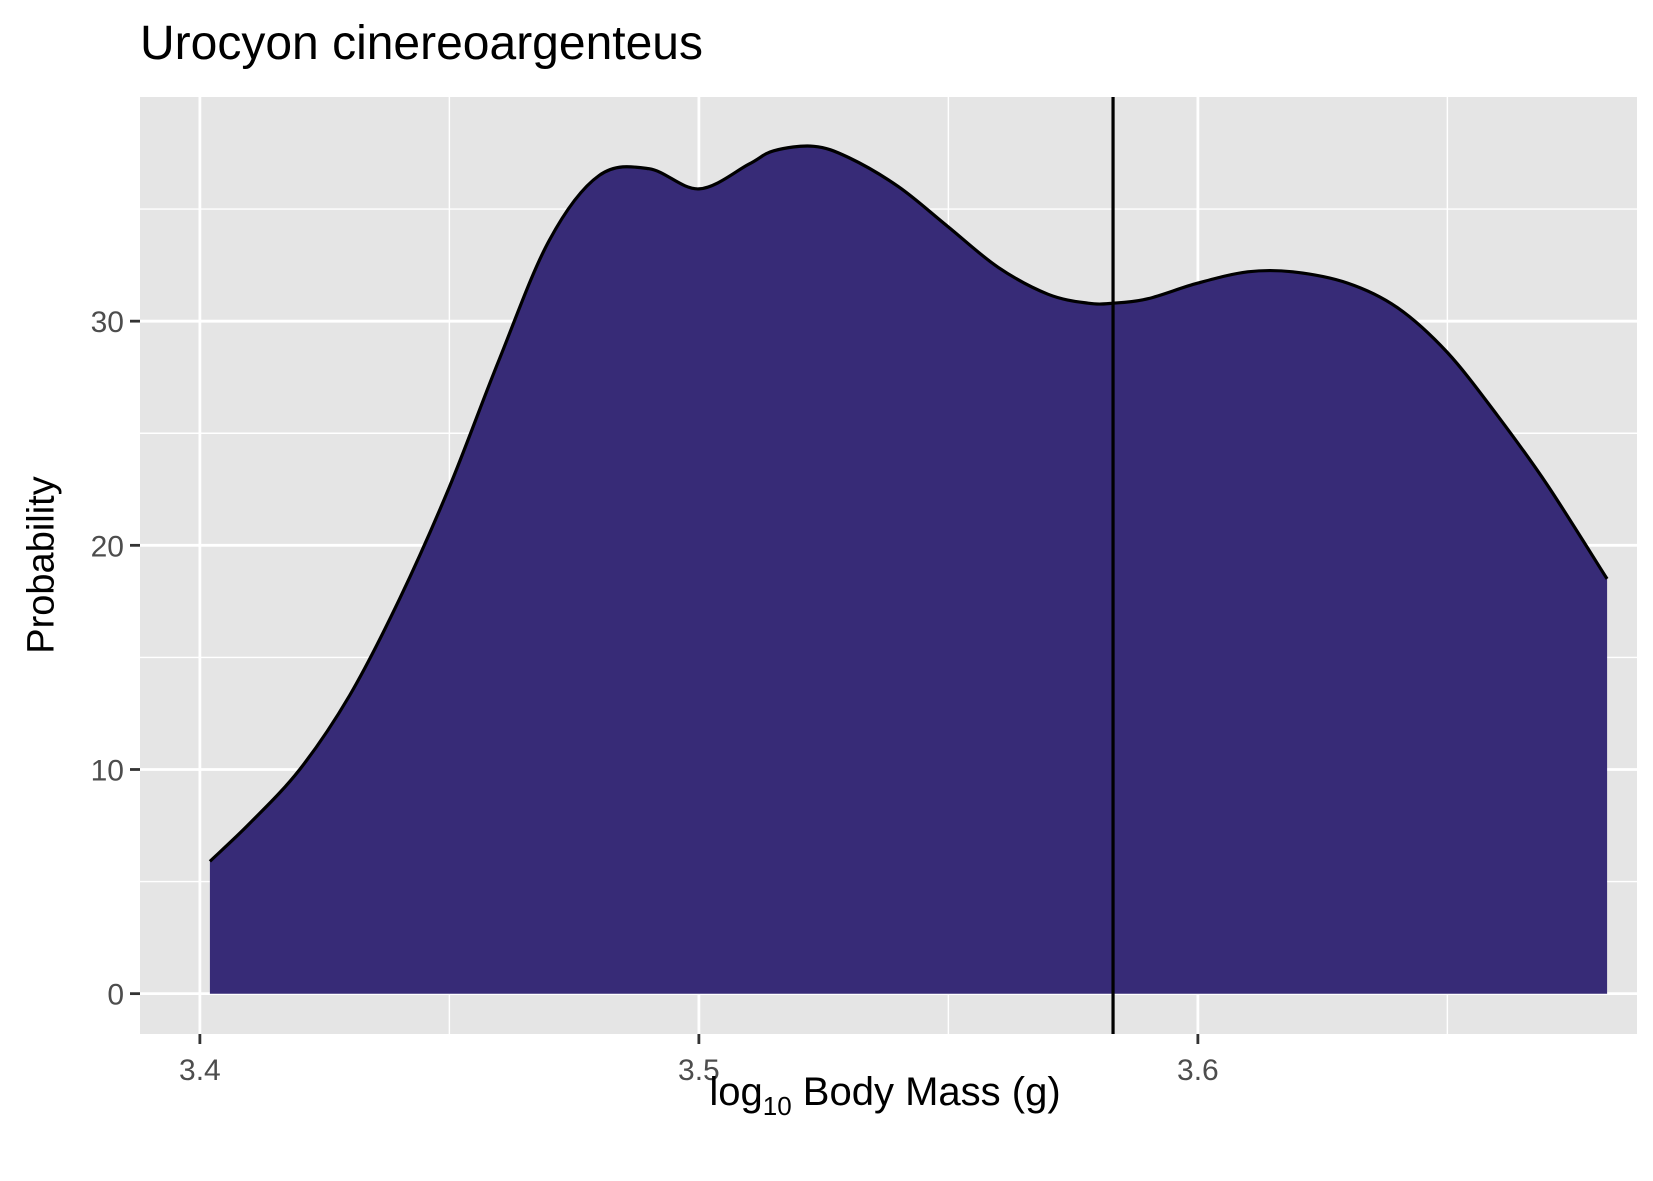 The width and height of the screenshot is (1653, 1181). Describe the element at coordinates (926, 1092) in the screenshot. I see `x-axis-label-suffix: Body Mass (g)` at that location.